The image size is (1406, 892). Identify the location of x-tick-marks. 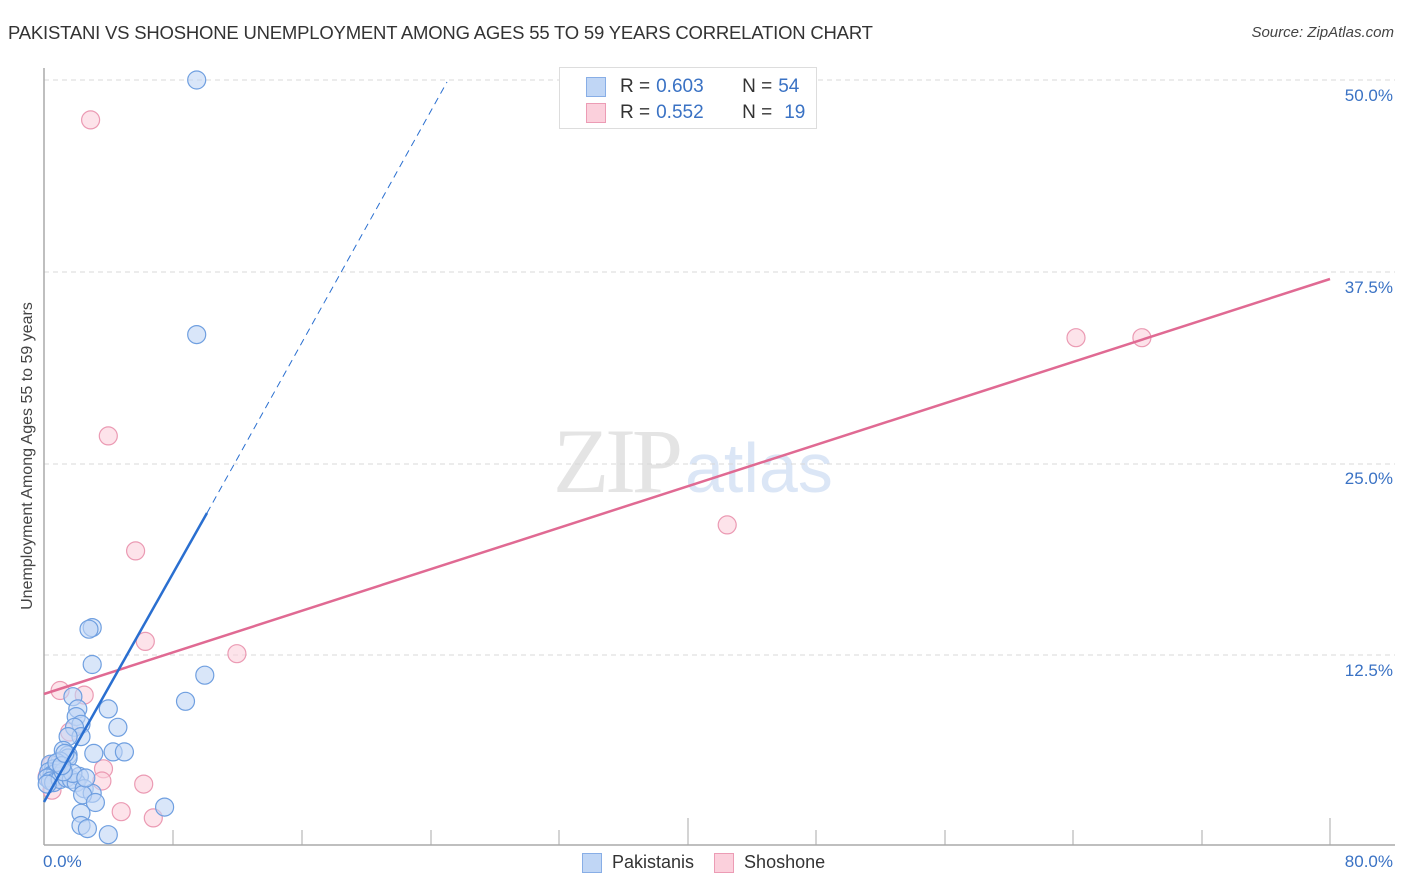
(751, 831).